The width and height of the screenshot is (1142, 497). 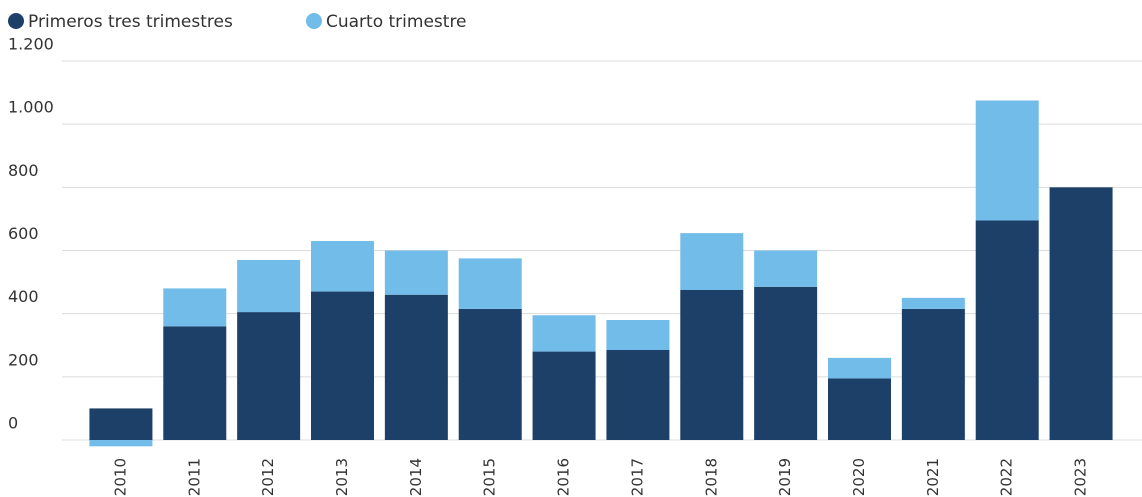 I want to click on x-tick-label: 2017, so click(x=637, y=477).